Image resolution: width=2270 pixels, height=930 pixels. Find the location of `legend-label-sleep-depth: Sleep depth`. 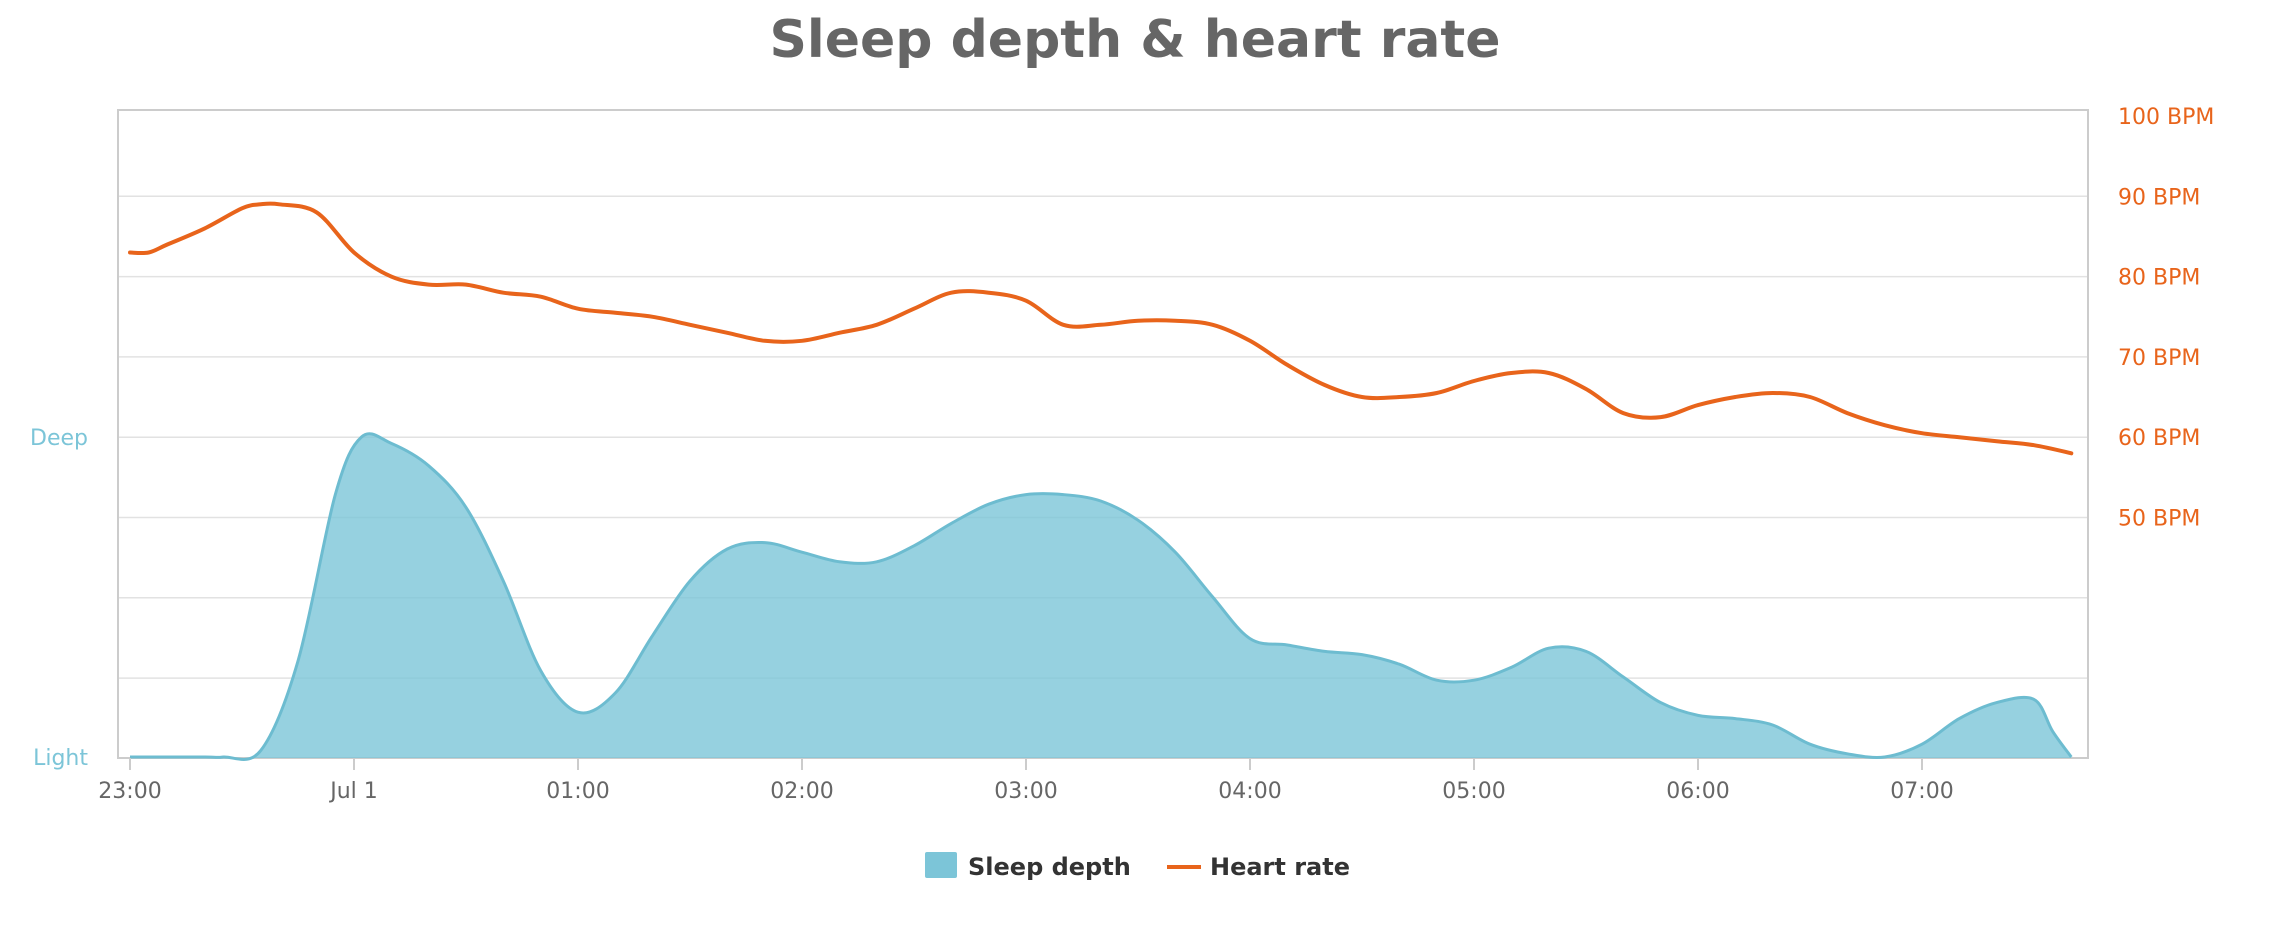

legend-label-sleep-depth: Sleep depth is located at coordinates (1049, 867).